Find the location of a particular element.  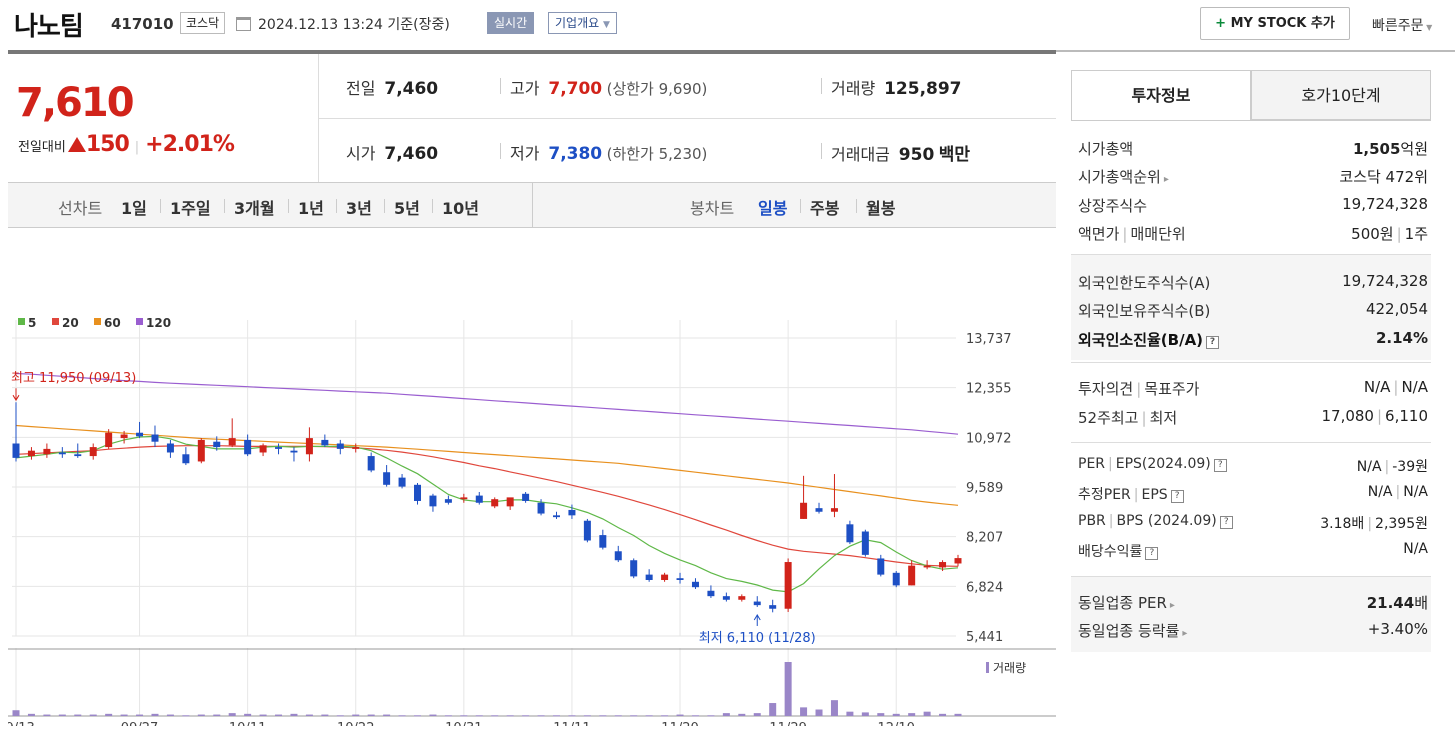

est-per-row: 추정PER | EPS? N/A | N/A is located at coordinates (1253, 493).